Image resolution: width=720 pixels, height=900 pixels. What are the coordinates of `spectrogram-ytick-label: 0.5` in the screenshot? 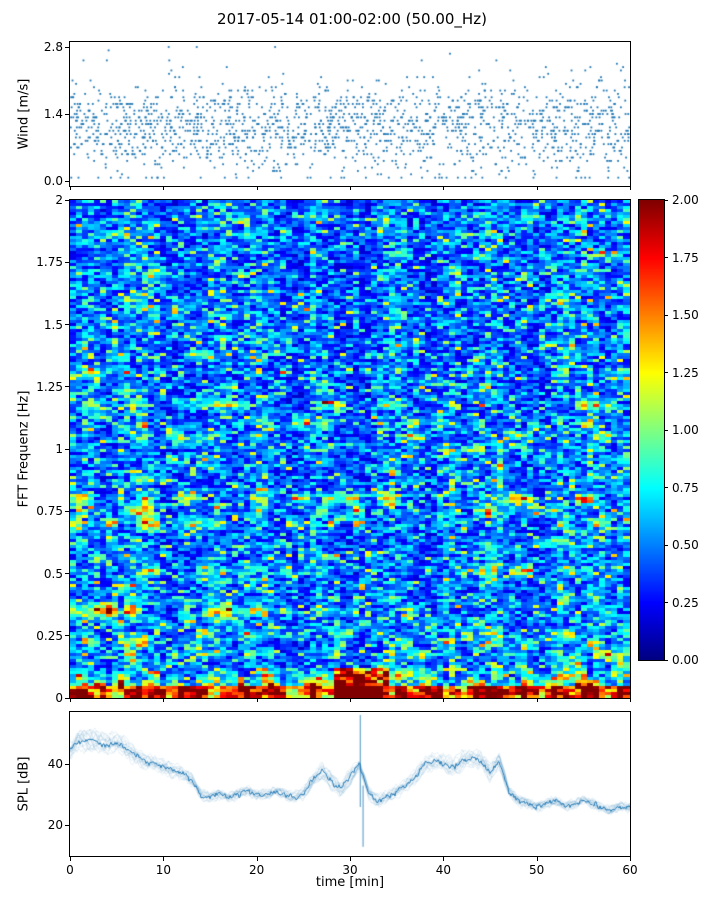 It's located at (53, 573).